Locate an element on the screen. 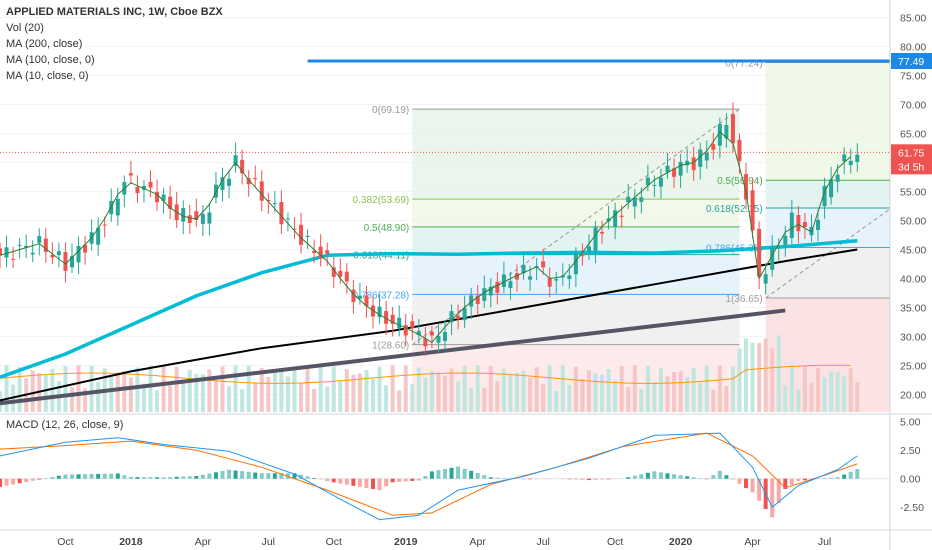 Image resolution: width=932 pixels, height=550 pixels. macd-tick-label: -2.50 is located at coordinates (912, 508).